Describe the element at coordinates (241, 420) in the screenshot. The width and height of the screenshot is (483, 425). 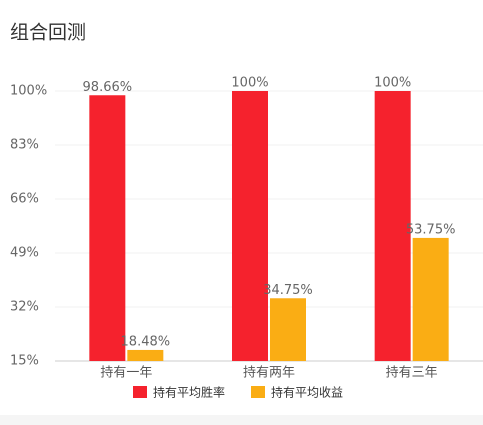
I see `footer-strip` at that location.